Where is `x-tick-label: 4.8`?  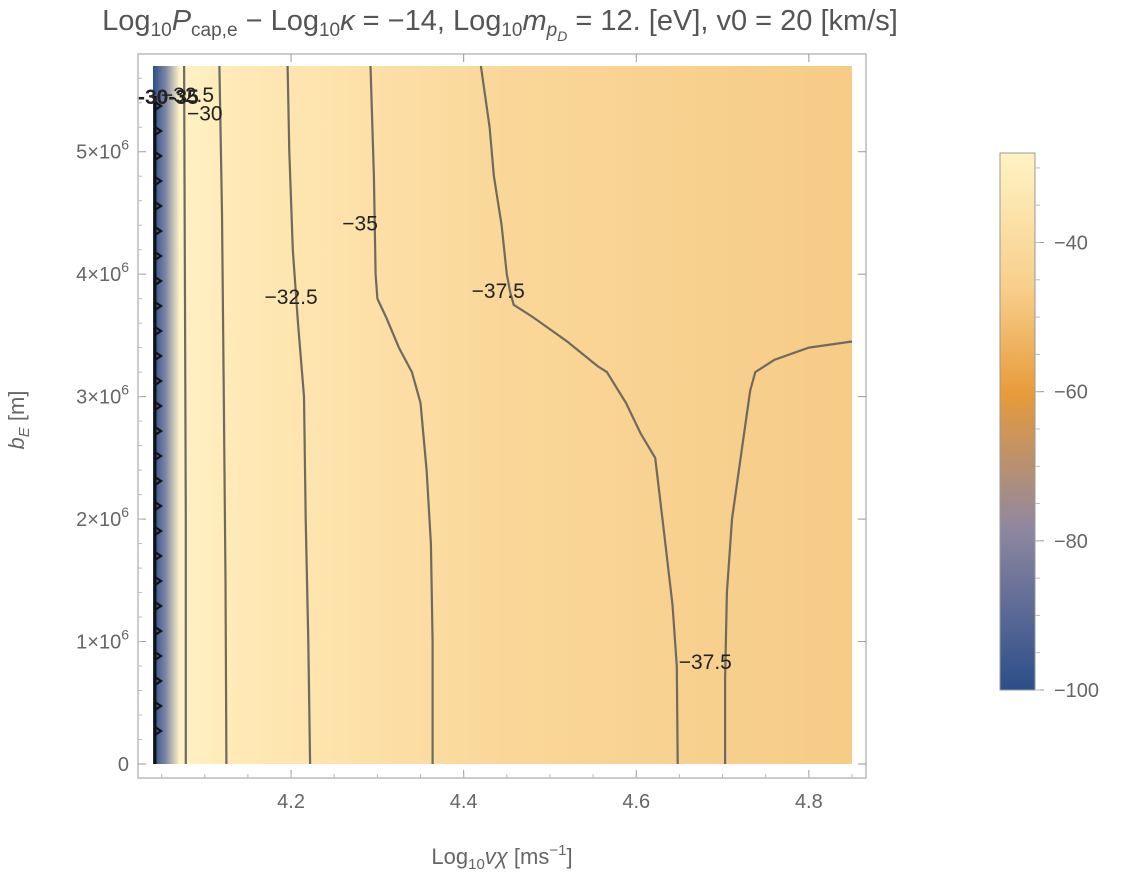 x-tick-label: 4.8 is located at coordinates (809, 802).